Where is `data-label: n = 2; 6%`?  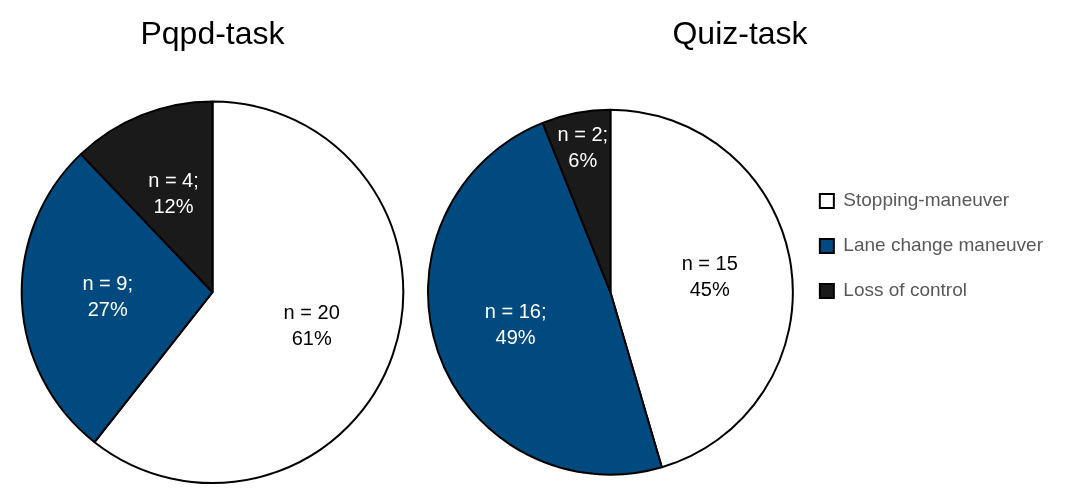
data-label: n = 2; 6% is located at coordinates (583, 147).